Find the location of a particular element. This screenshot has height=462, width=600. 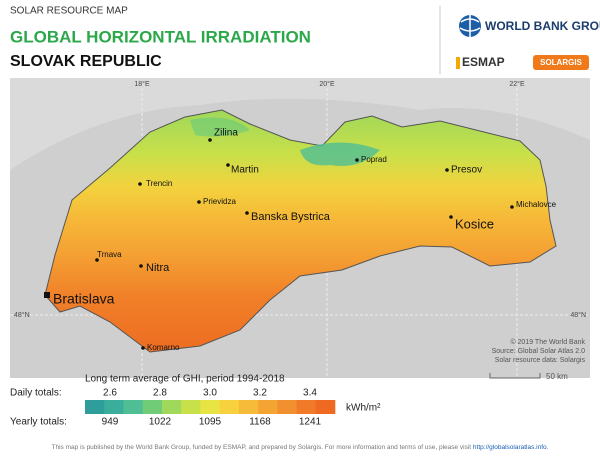

kicker: SOLAR RESOURCE MAP is located at coordinates (69, 11).